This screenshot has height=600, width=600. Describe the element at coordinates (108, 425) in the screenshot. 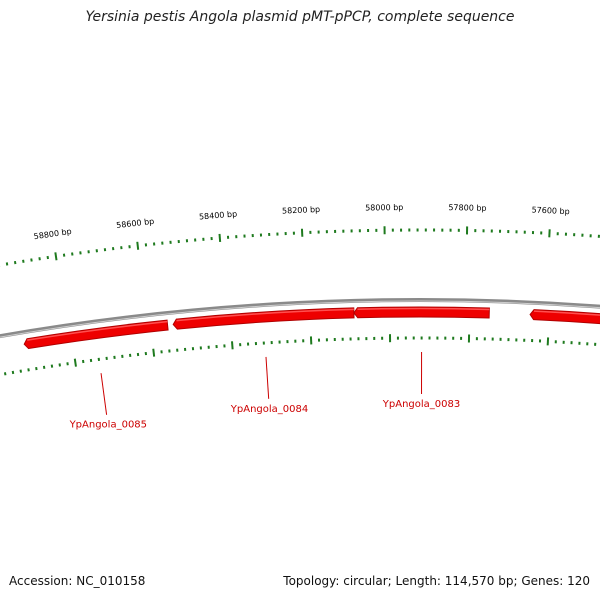

I see `gene-label: YpAngola_0085` at that location.